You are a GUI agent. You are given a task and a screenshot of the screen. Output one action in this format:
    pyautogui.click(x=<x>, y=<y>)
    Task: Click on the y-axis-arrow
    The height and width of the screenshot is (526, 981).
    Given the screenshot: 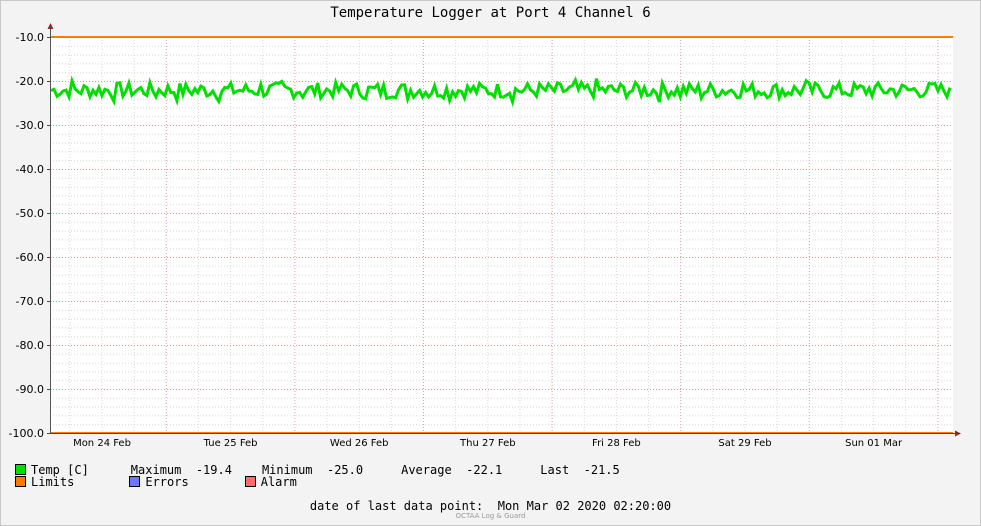 What is the action you would take?
    pyautogui.click(x=50, y=26)
    